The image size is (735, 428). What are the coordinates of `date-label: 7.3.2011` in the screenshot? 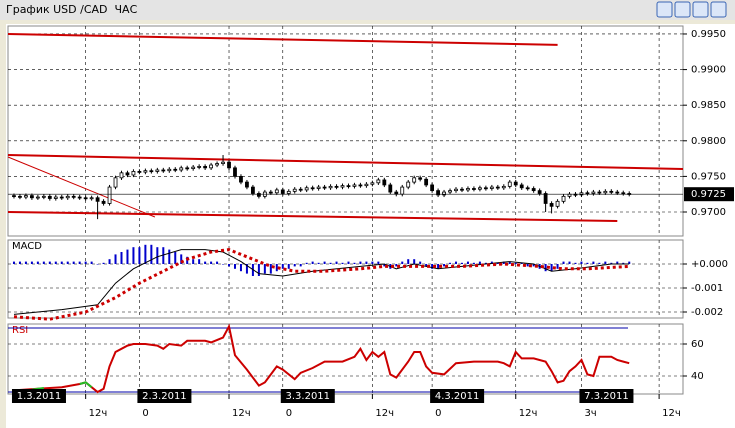 It's located at (606, 396).